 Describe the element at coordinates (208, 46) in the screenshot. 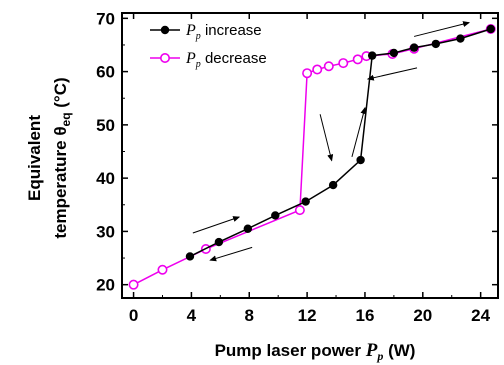

I see `legend: Pp increase Pp decrease` at that location.